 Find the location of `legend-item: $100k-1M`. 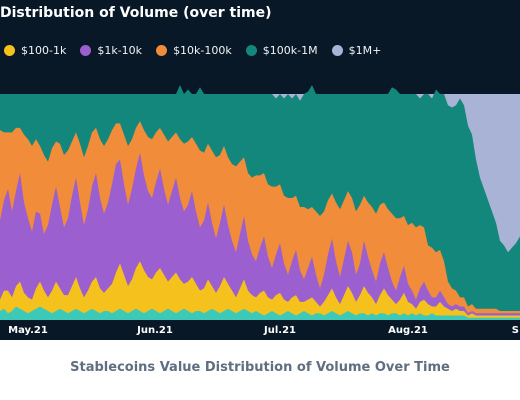

legend-item: $100k-1M is located at coordinates (281, 50).